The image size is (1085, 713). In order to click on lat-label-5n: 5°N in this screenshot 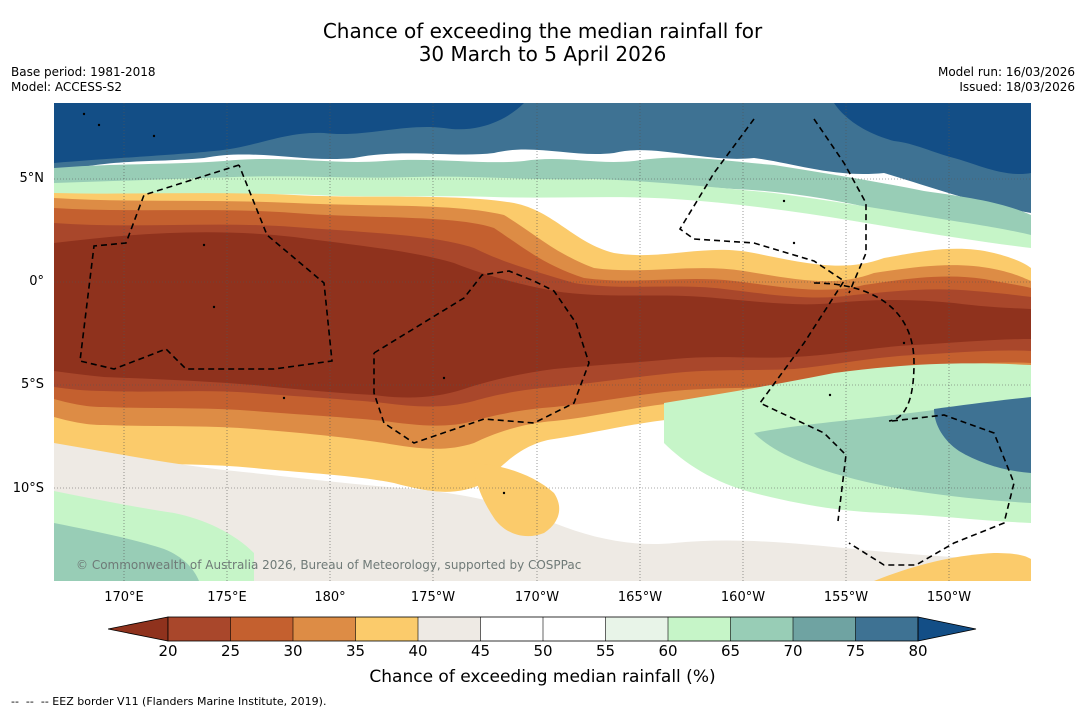, I will do `click(32, 178)`.